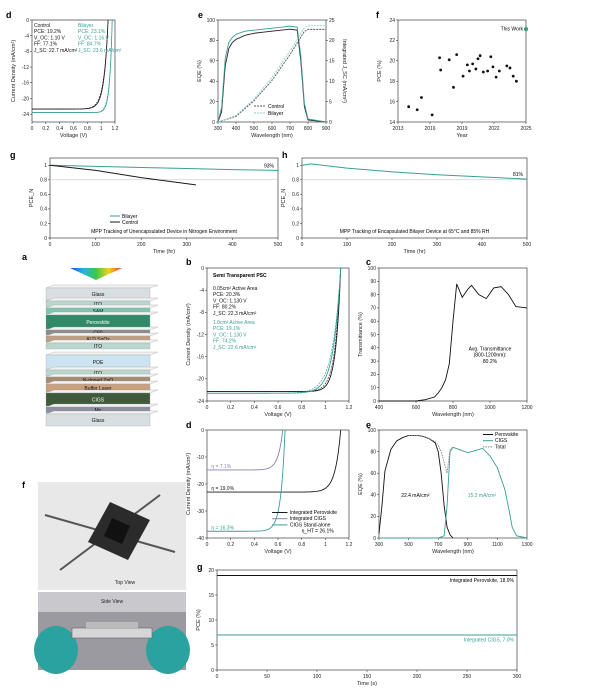  Describe the element at coordinates (332, 21) in the screenshot. I see `y2-tick-label: 25` at that location.